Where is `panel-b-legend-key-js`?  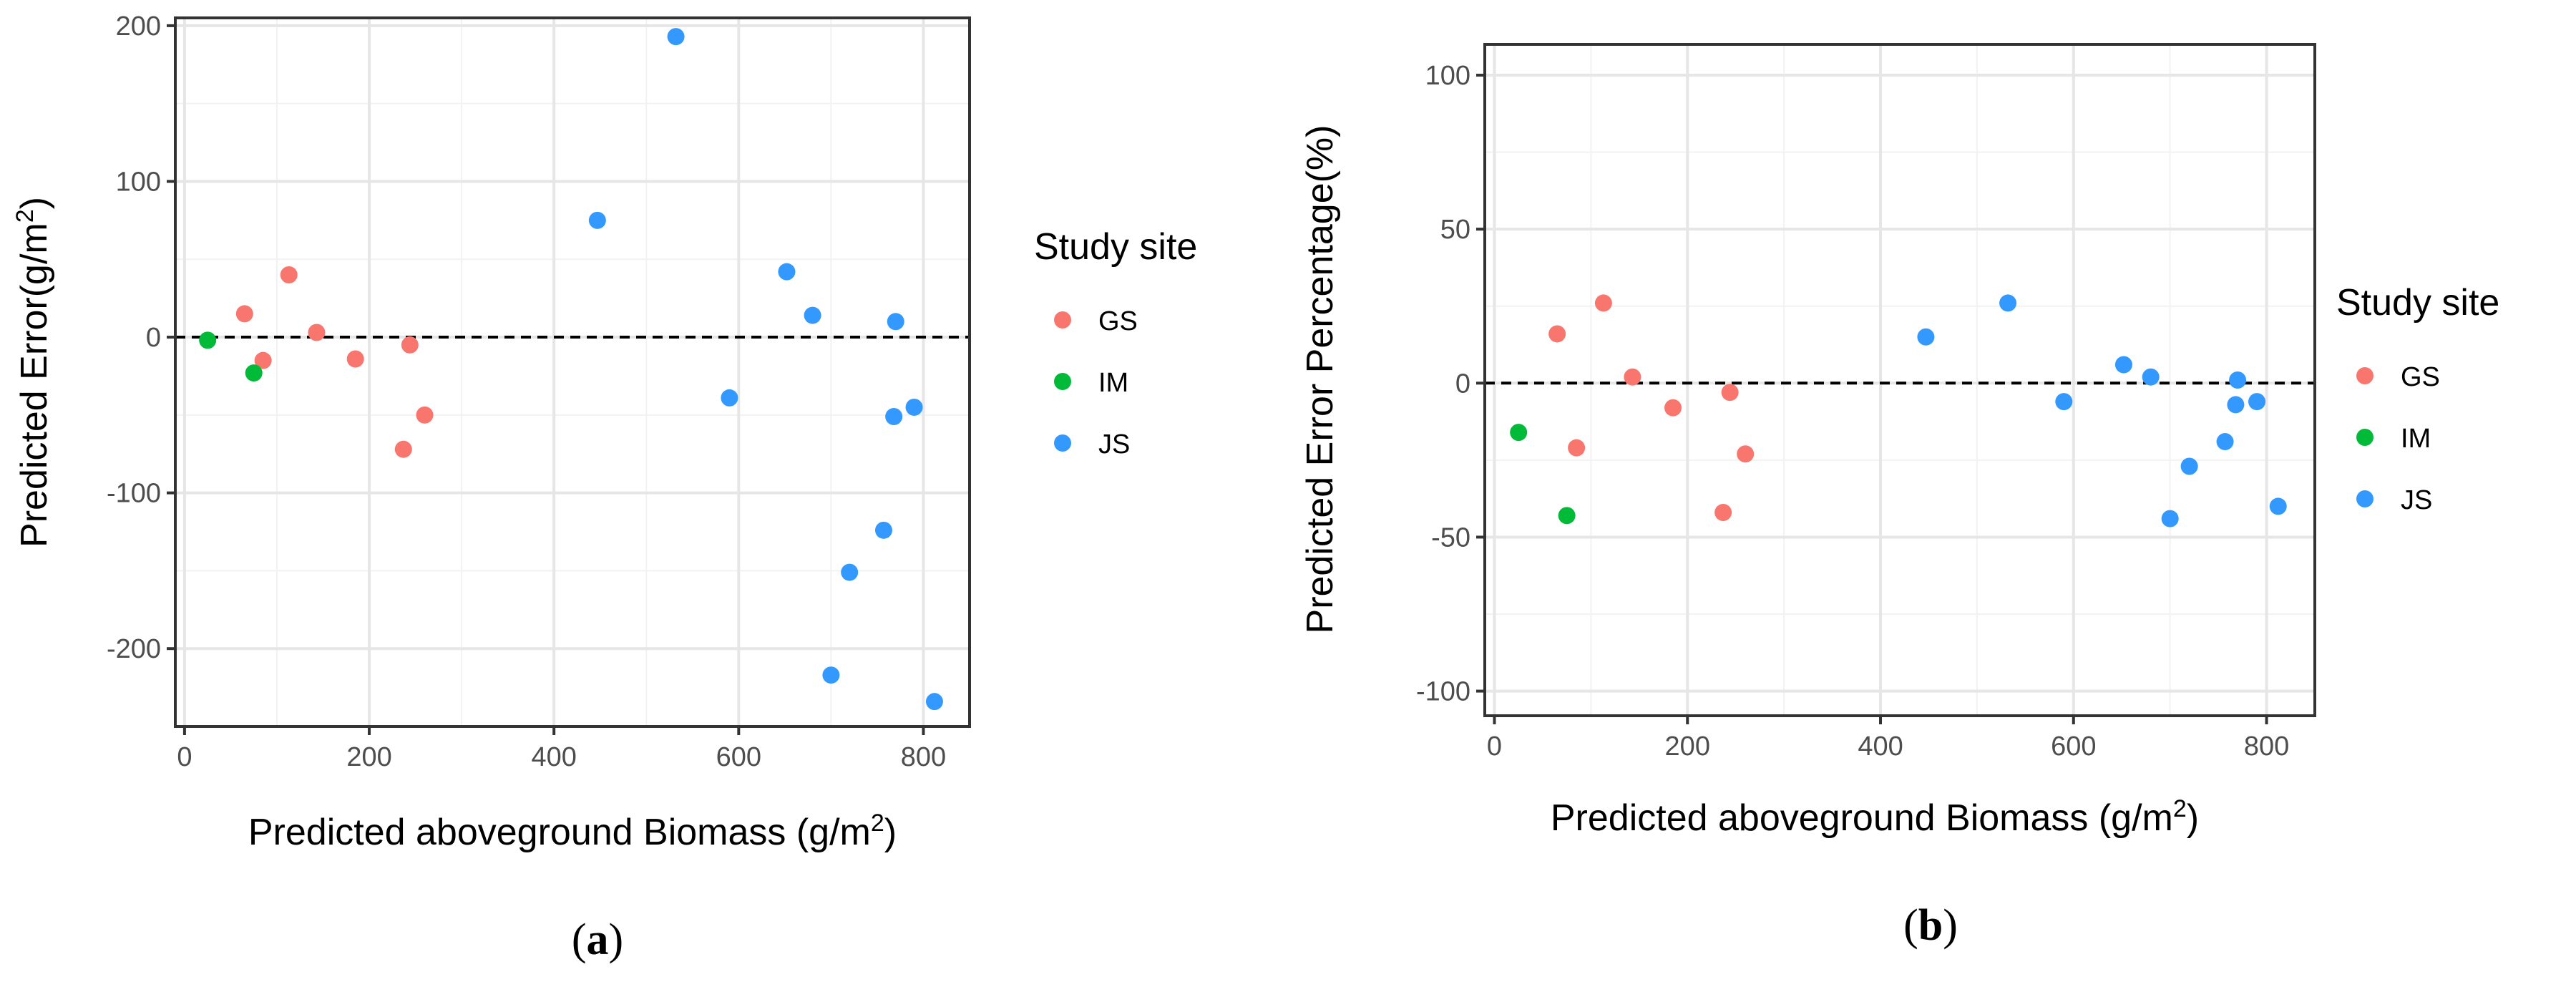
panel-b-legend-key-js is located at coordinates (2364, 498).